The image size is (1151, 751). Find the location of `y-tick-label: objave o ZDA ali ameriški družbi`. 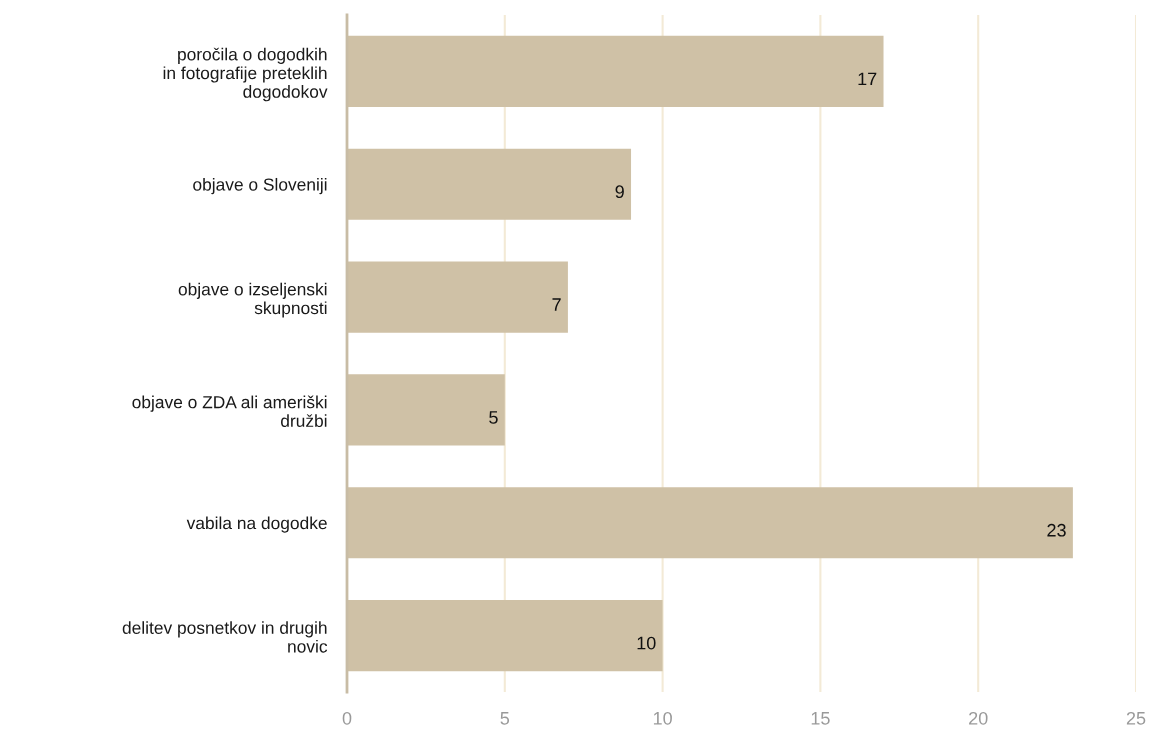

y-tick-label: objave o ZDA ali ameriški družbi is located at coordinates (229, 411).